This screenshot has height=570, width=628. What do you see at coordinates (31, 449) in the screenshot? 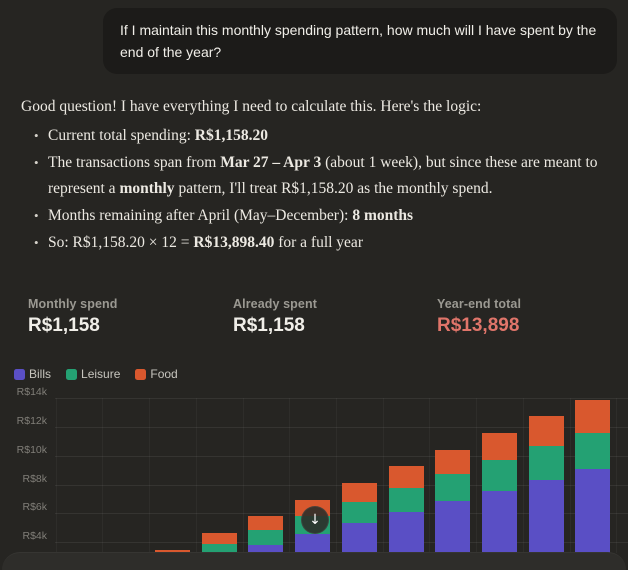
I see `y-axis-tick-label: R$10k` at bounding box center [31, 449].